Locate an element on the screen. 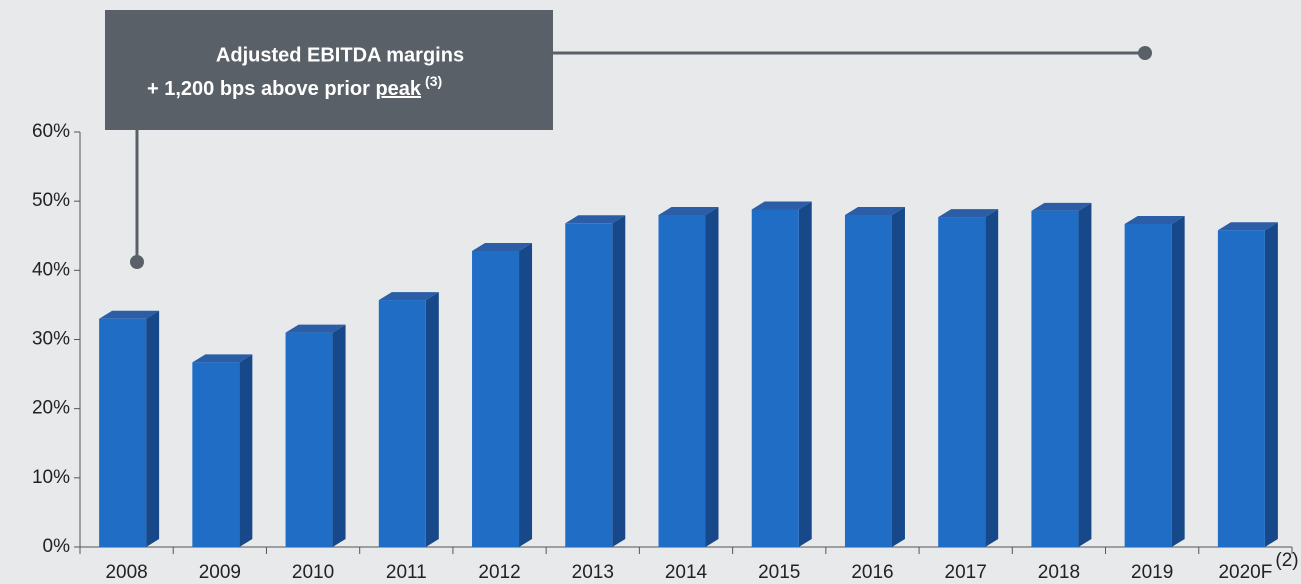  x-tick-footnote: (2) is located at coordinates (1286, 560).